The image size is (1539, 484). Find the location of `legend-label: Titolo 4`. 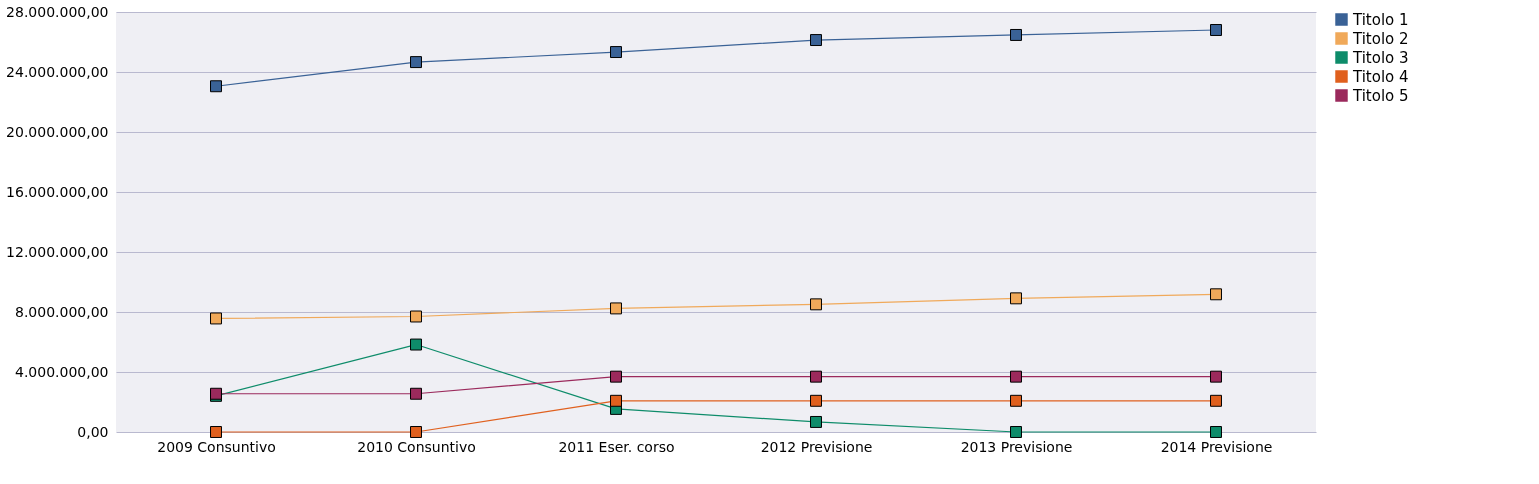

legend-label: Titolo 4 is located at coordinates (1380, 76).